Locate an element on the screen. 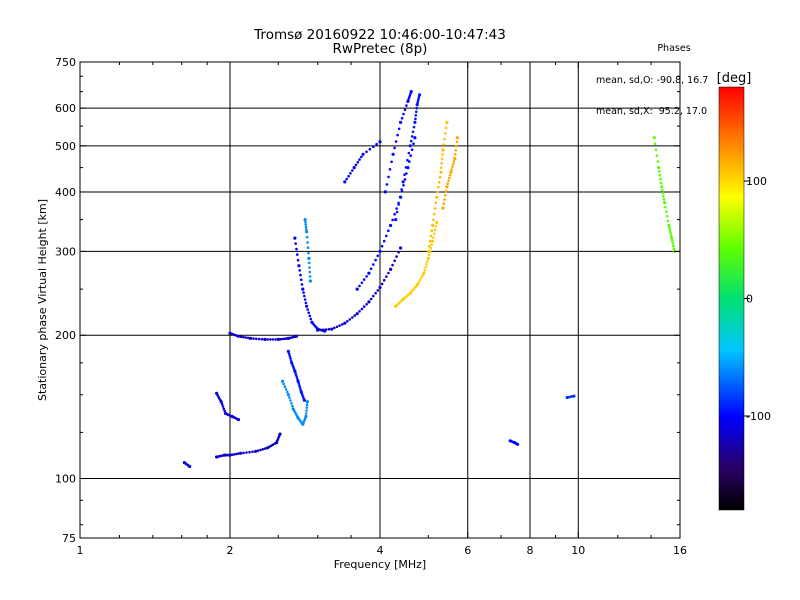 The width and height of the screenshot is (800, 600). colorbar-ticks: 100 0 -100 is located at coordinates (757, 299).